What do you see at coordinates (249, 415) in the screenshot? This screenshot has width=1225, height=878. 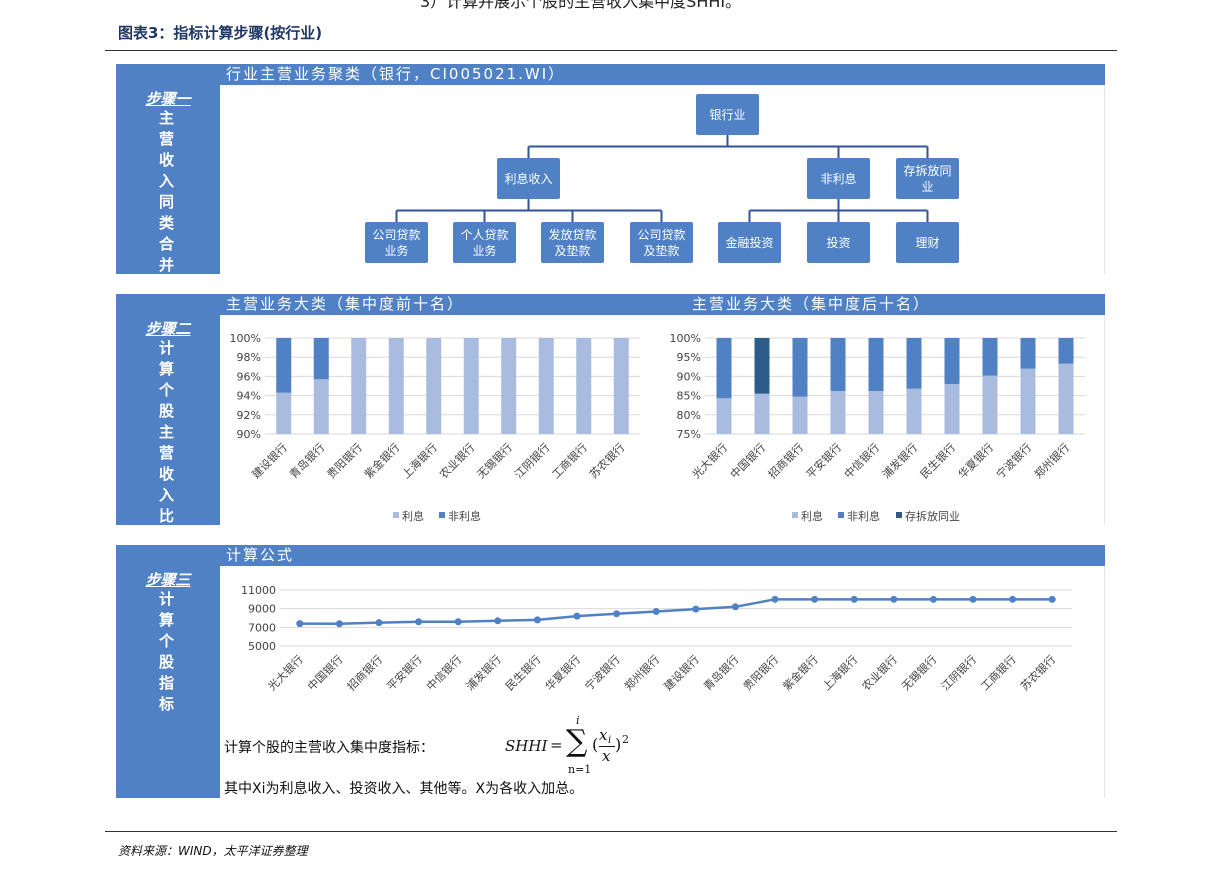 I see `y-tick-label: 92%` at bounding box center [249, 415].